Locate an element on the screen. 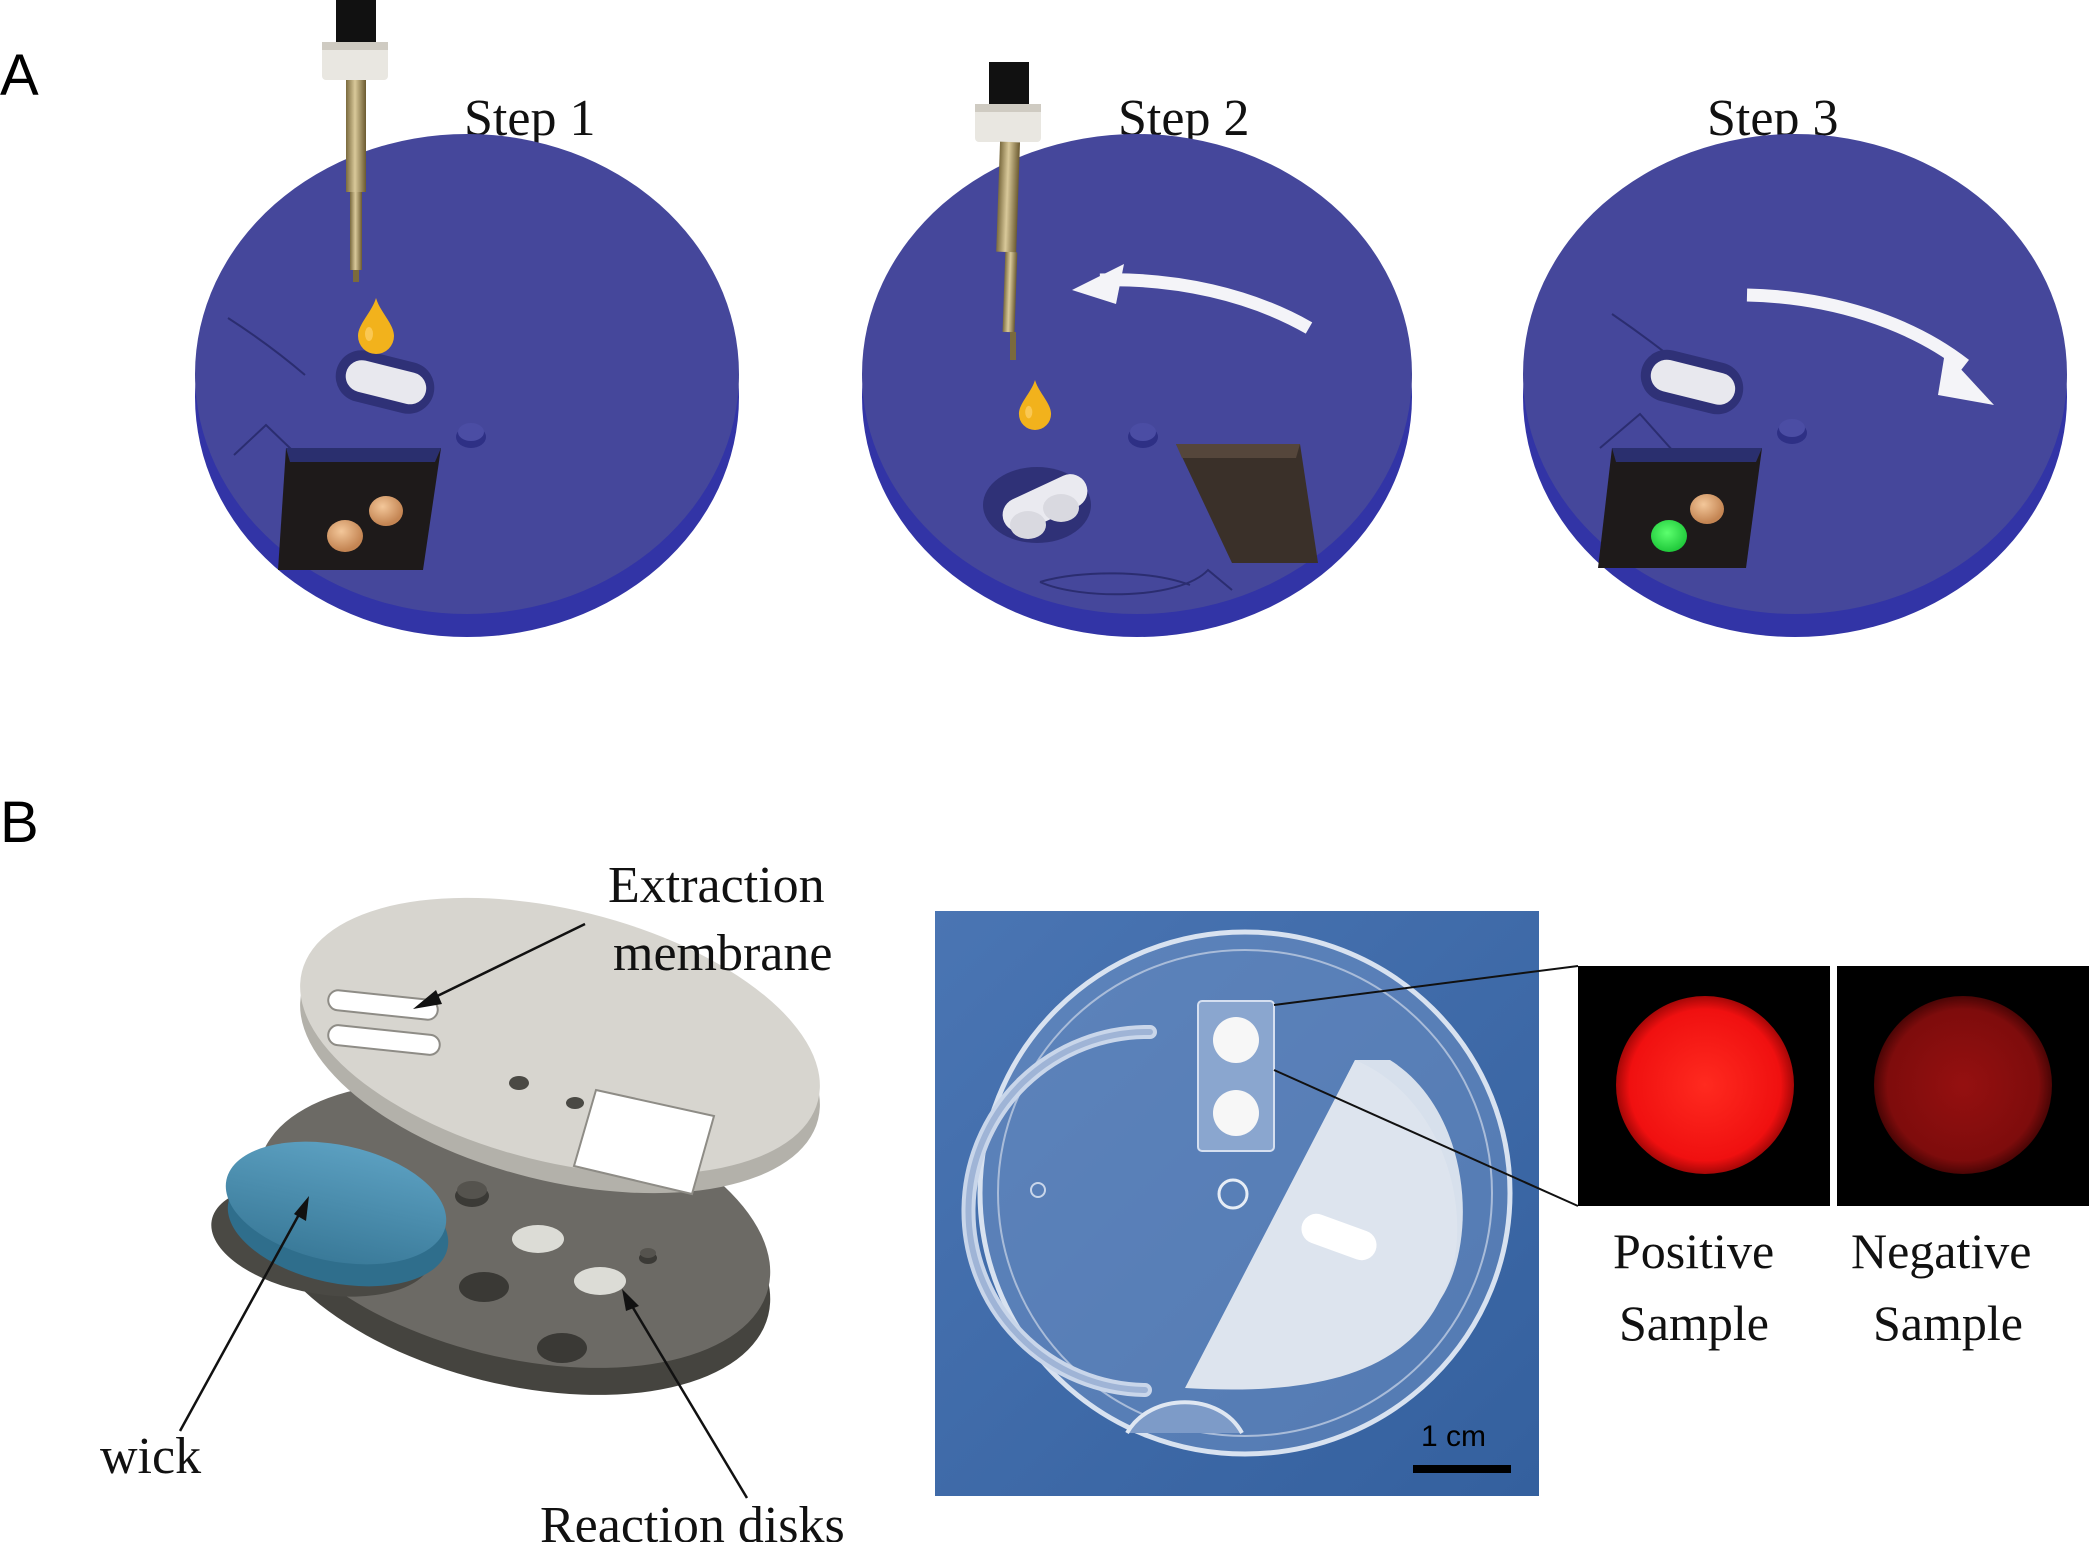 The width and height of the screenshot is (2100, 1542). positive-sample-label-line2: Sample is located at coordinates (1694, 1323).